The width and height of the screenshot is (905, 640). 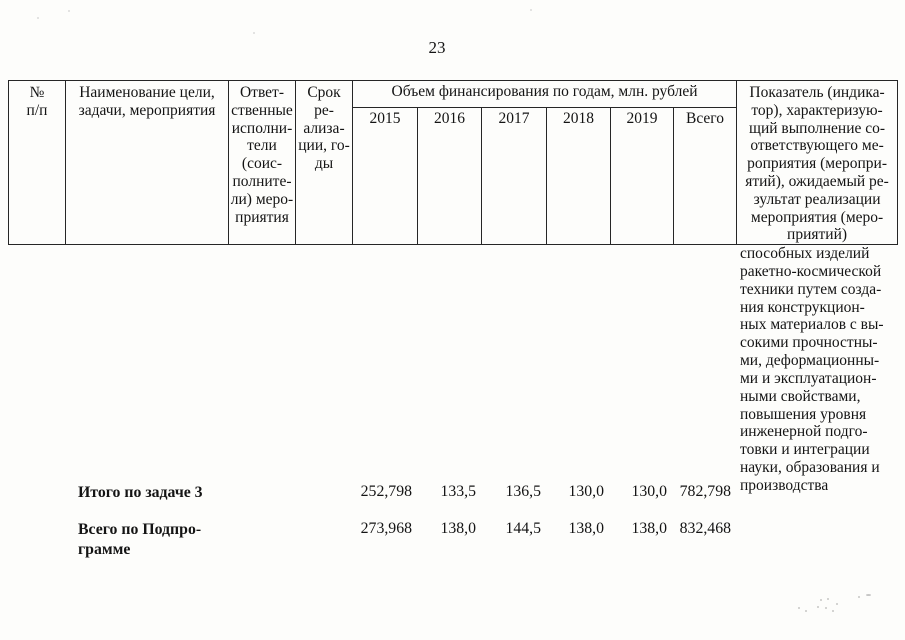 What do you see at coordinates (514, 176) in the screenshot?
I see `col-header-year-2017: 2017` at bounding box center [514, 176].